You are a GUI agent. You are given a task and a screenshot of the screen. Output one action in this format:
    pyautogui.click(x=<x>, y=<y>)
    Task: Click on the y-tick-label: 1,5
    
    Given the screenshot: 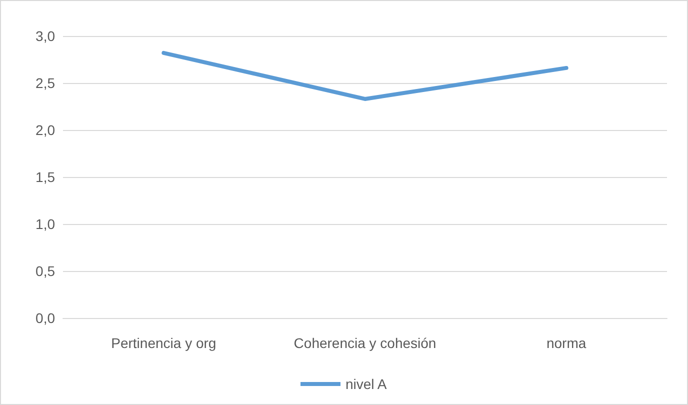 What is the action you would take?
    pyautogui.click(x=46, y=177)
    